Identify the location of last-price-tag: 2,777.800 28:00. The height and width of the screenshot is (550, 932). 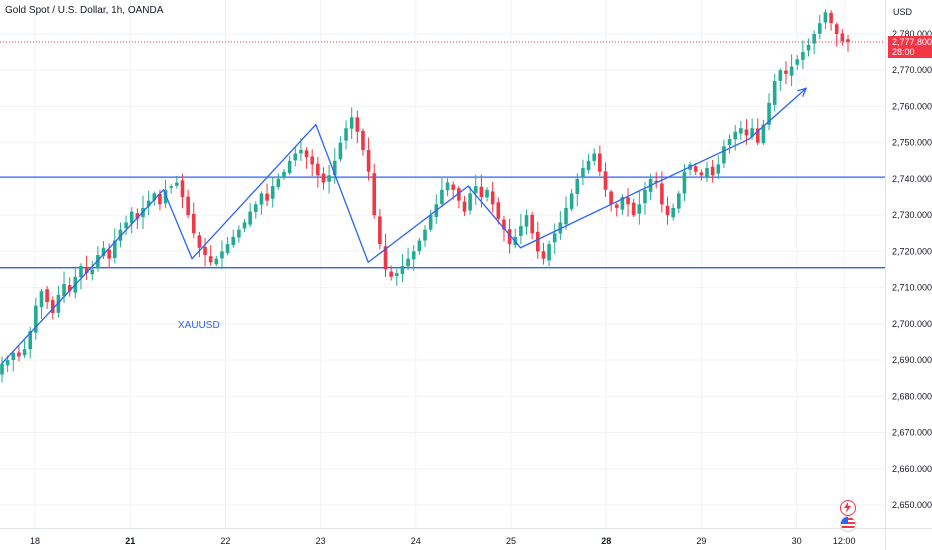
(910, 47).